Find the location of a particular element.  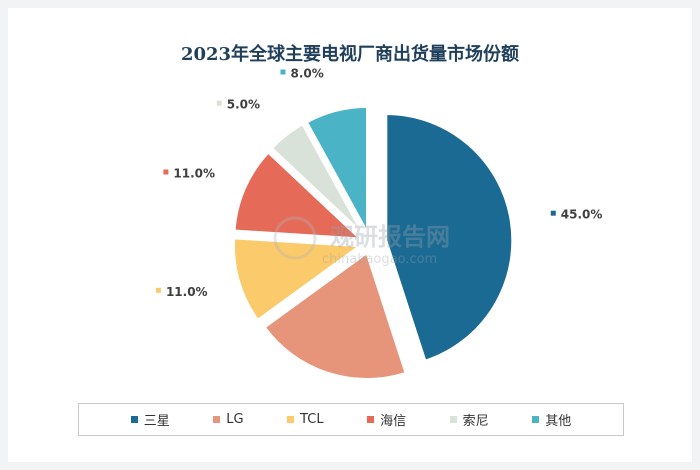

legend-item-6: 其他 is located at coordinates (551, 419).